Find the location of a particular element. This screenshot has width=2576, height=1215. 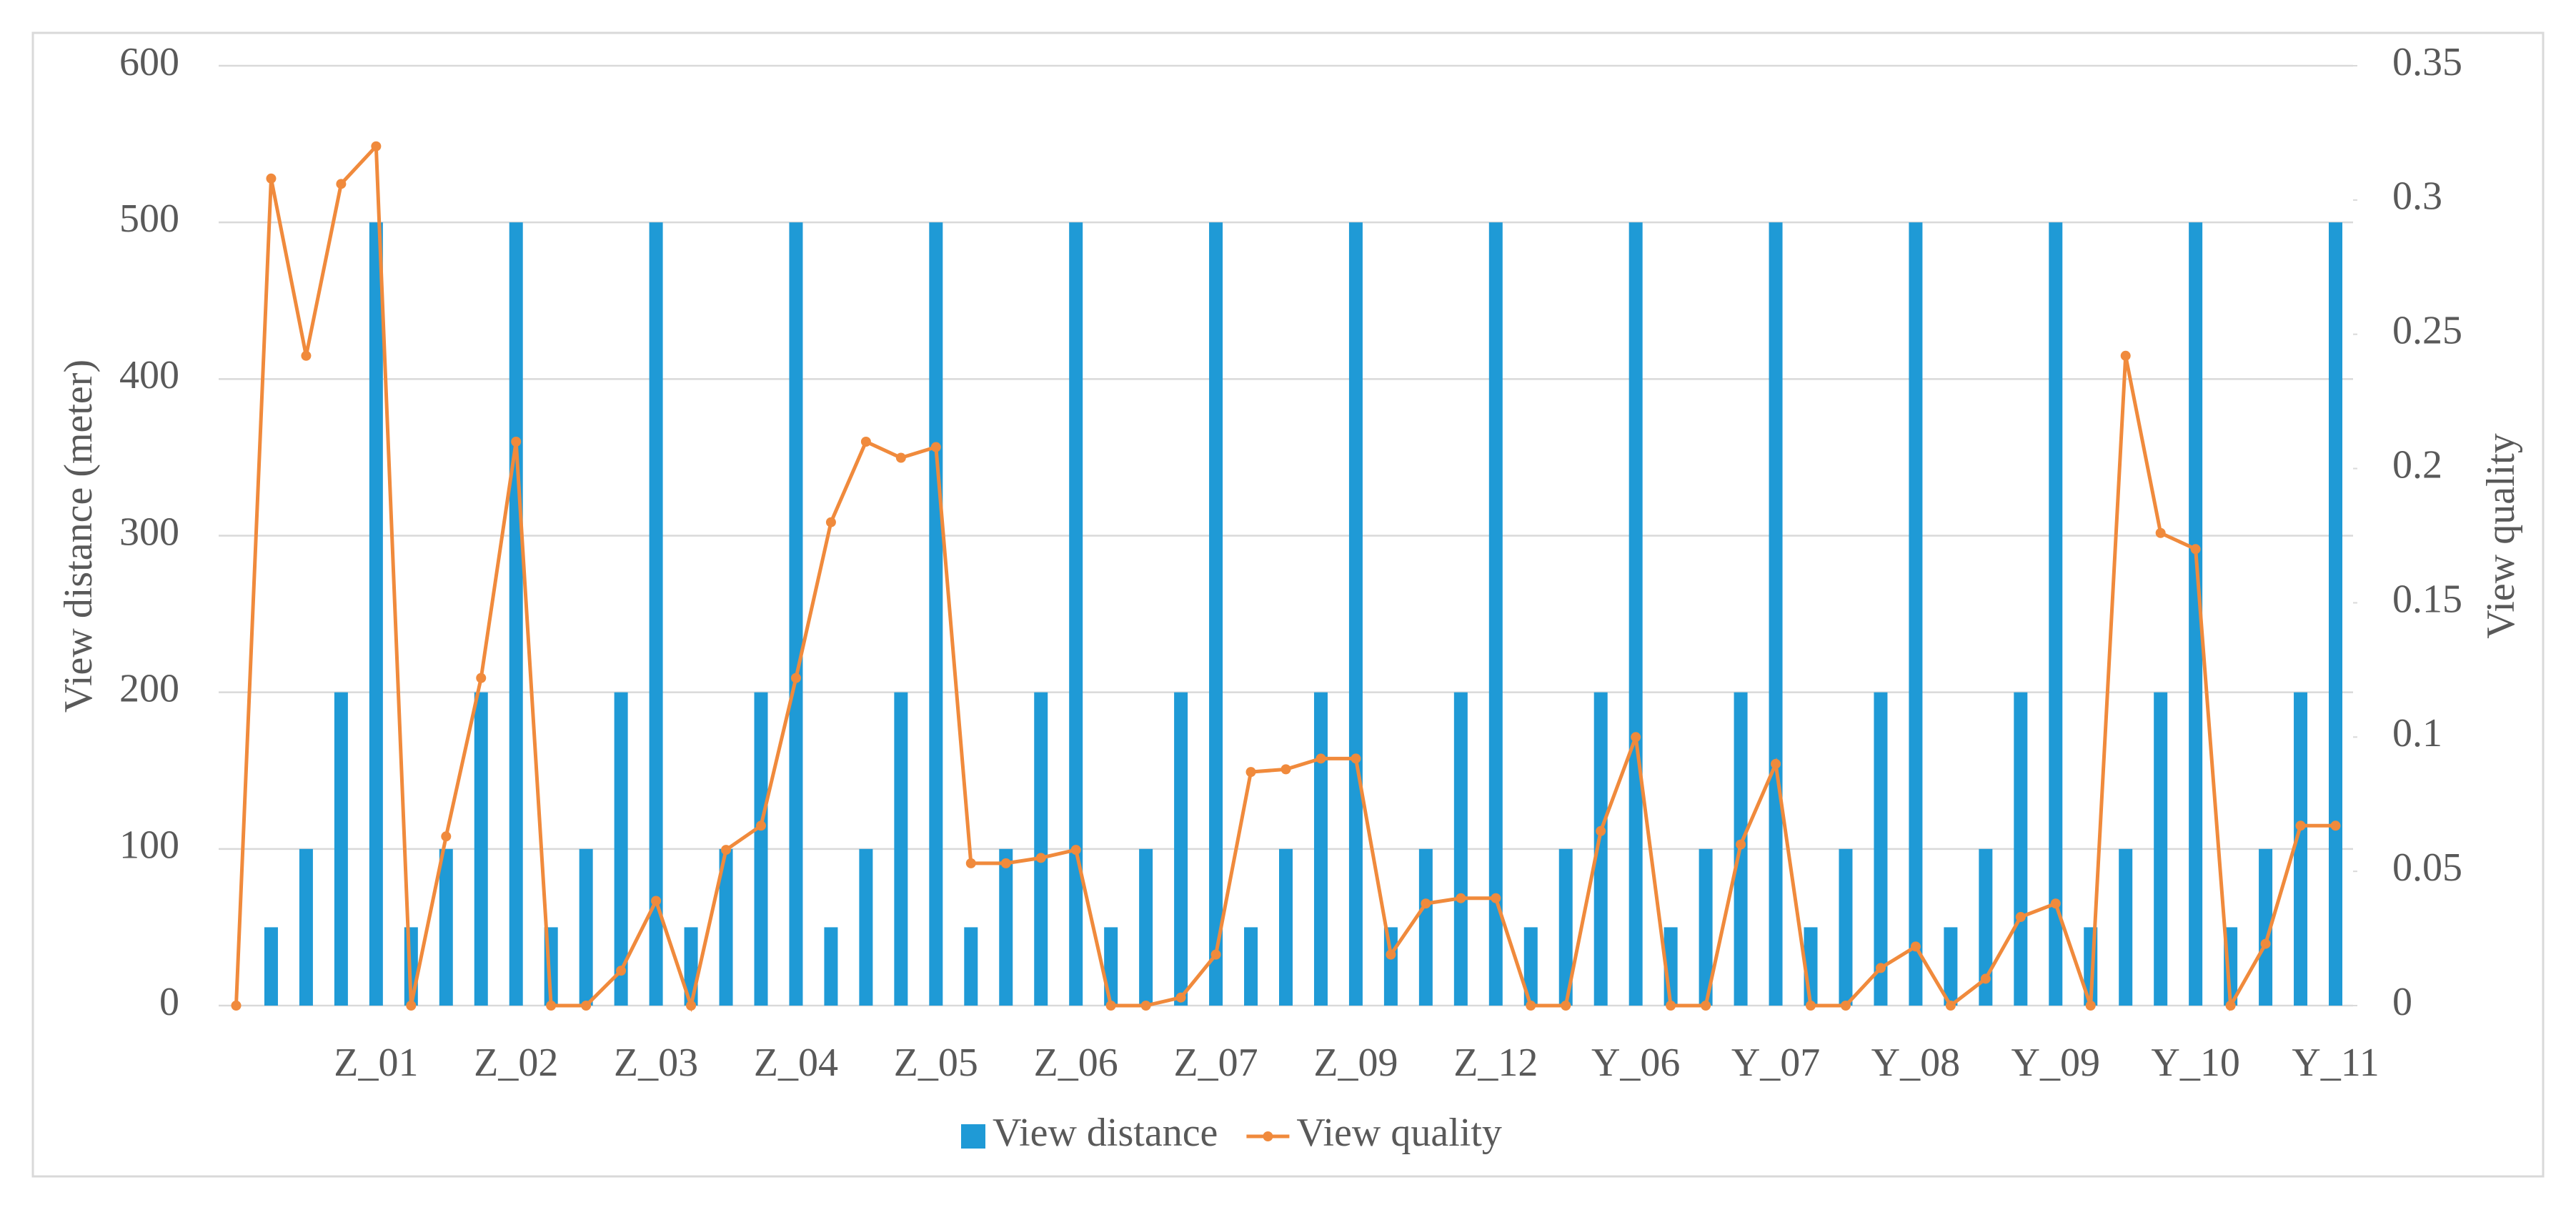

y2-tick-label: 0.15 is located at coordinates (2427, 599).